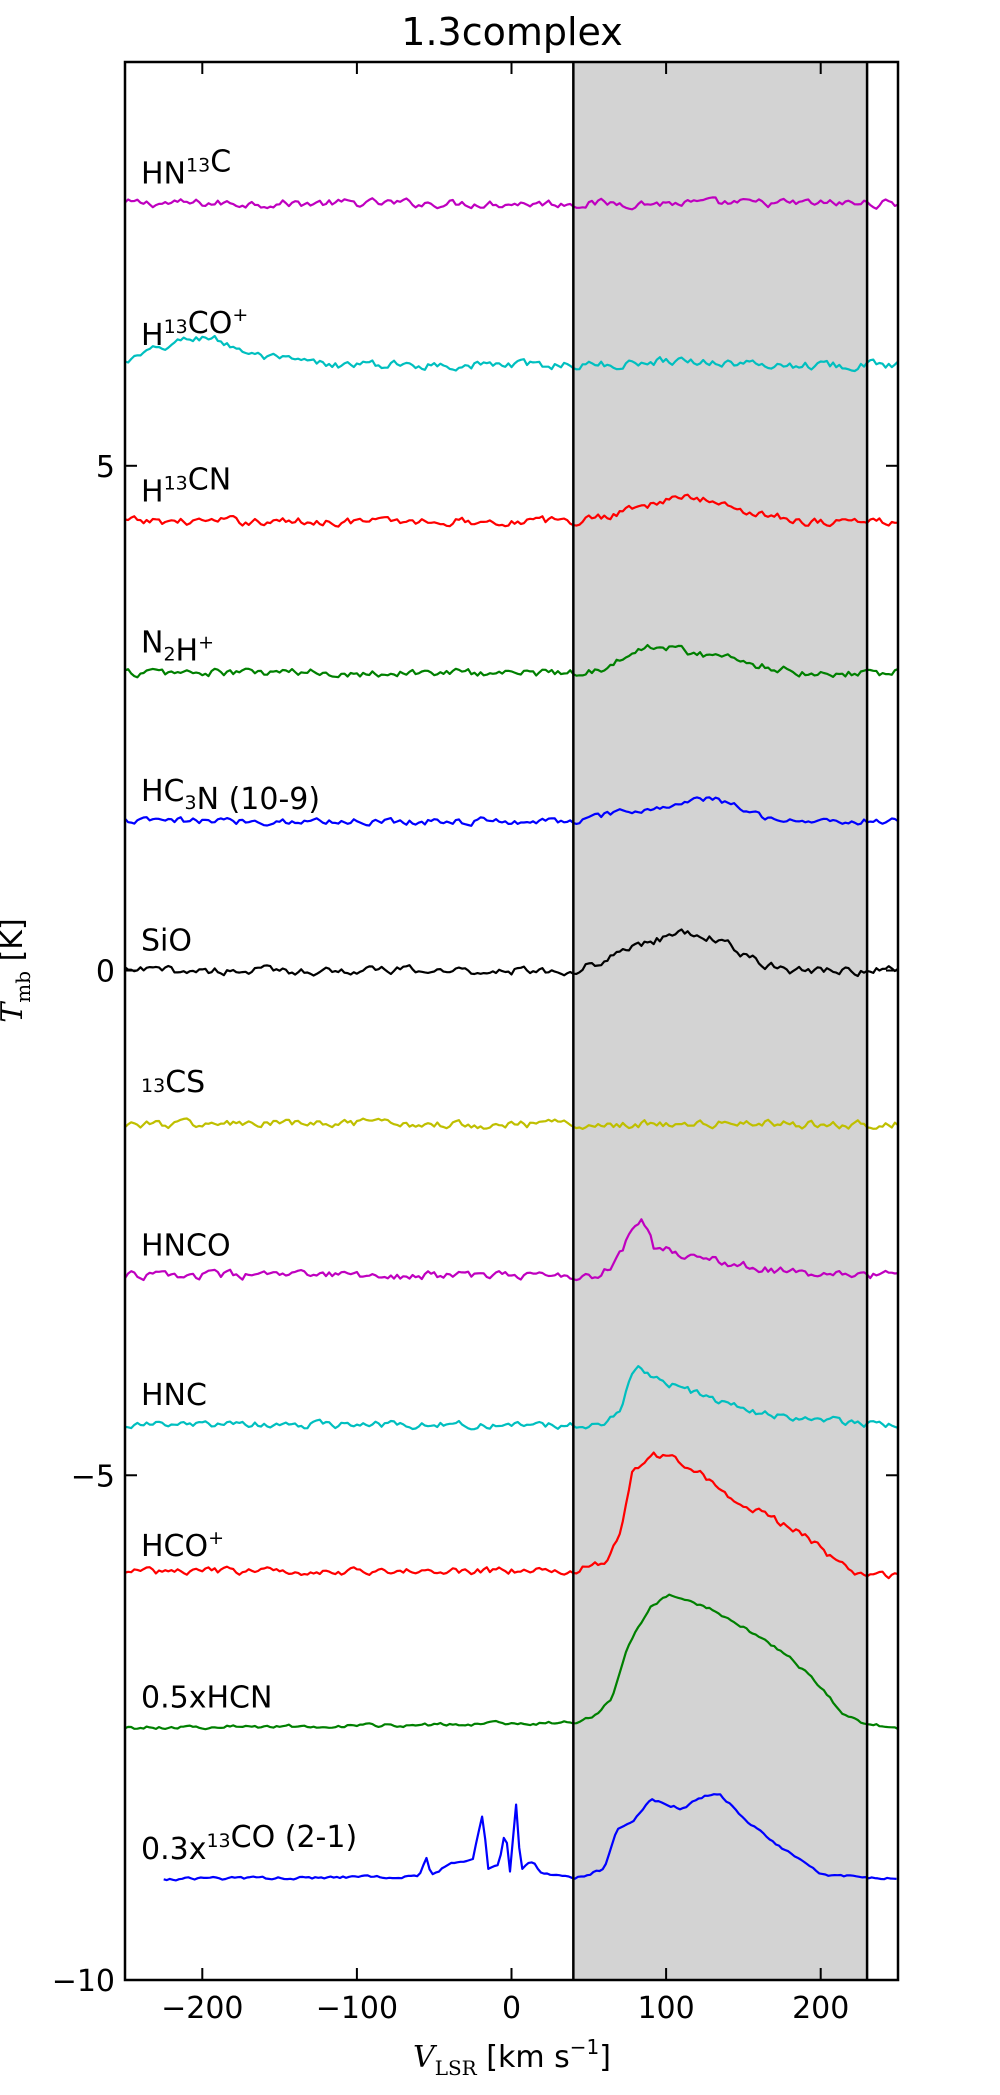  What do you see at coordinates (511, 2008) in the screenshot?
I see `x-tick-label: 0` at bounding box center [511, 2008].